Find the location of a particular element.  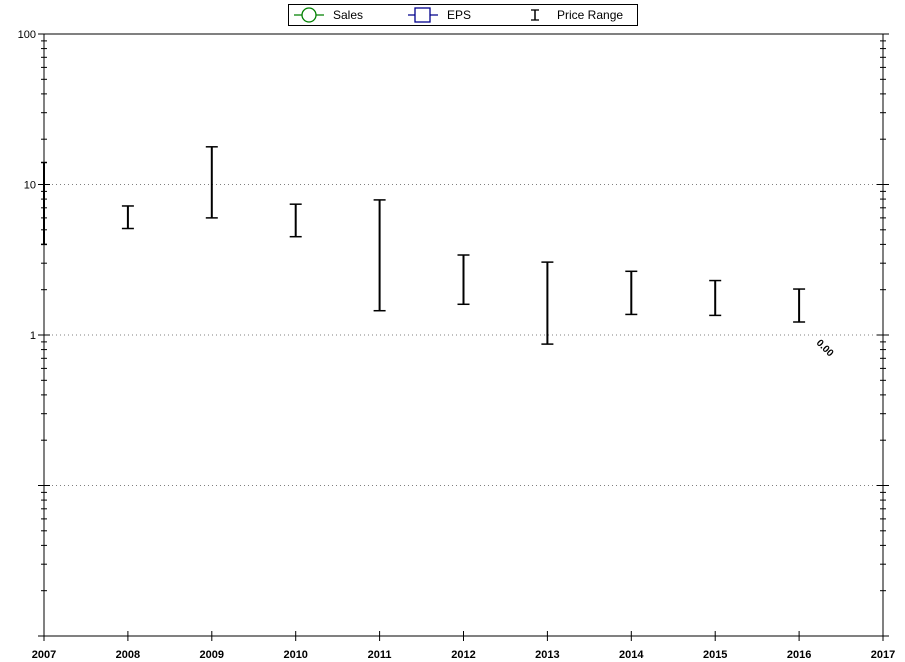

y-tick-label: 10 is located at coordinates (30, 186).